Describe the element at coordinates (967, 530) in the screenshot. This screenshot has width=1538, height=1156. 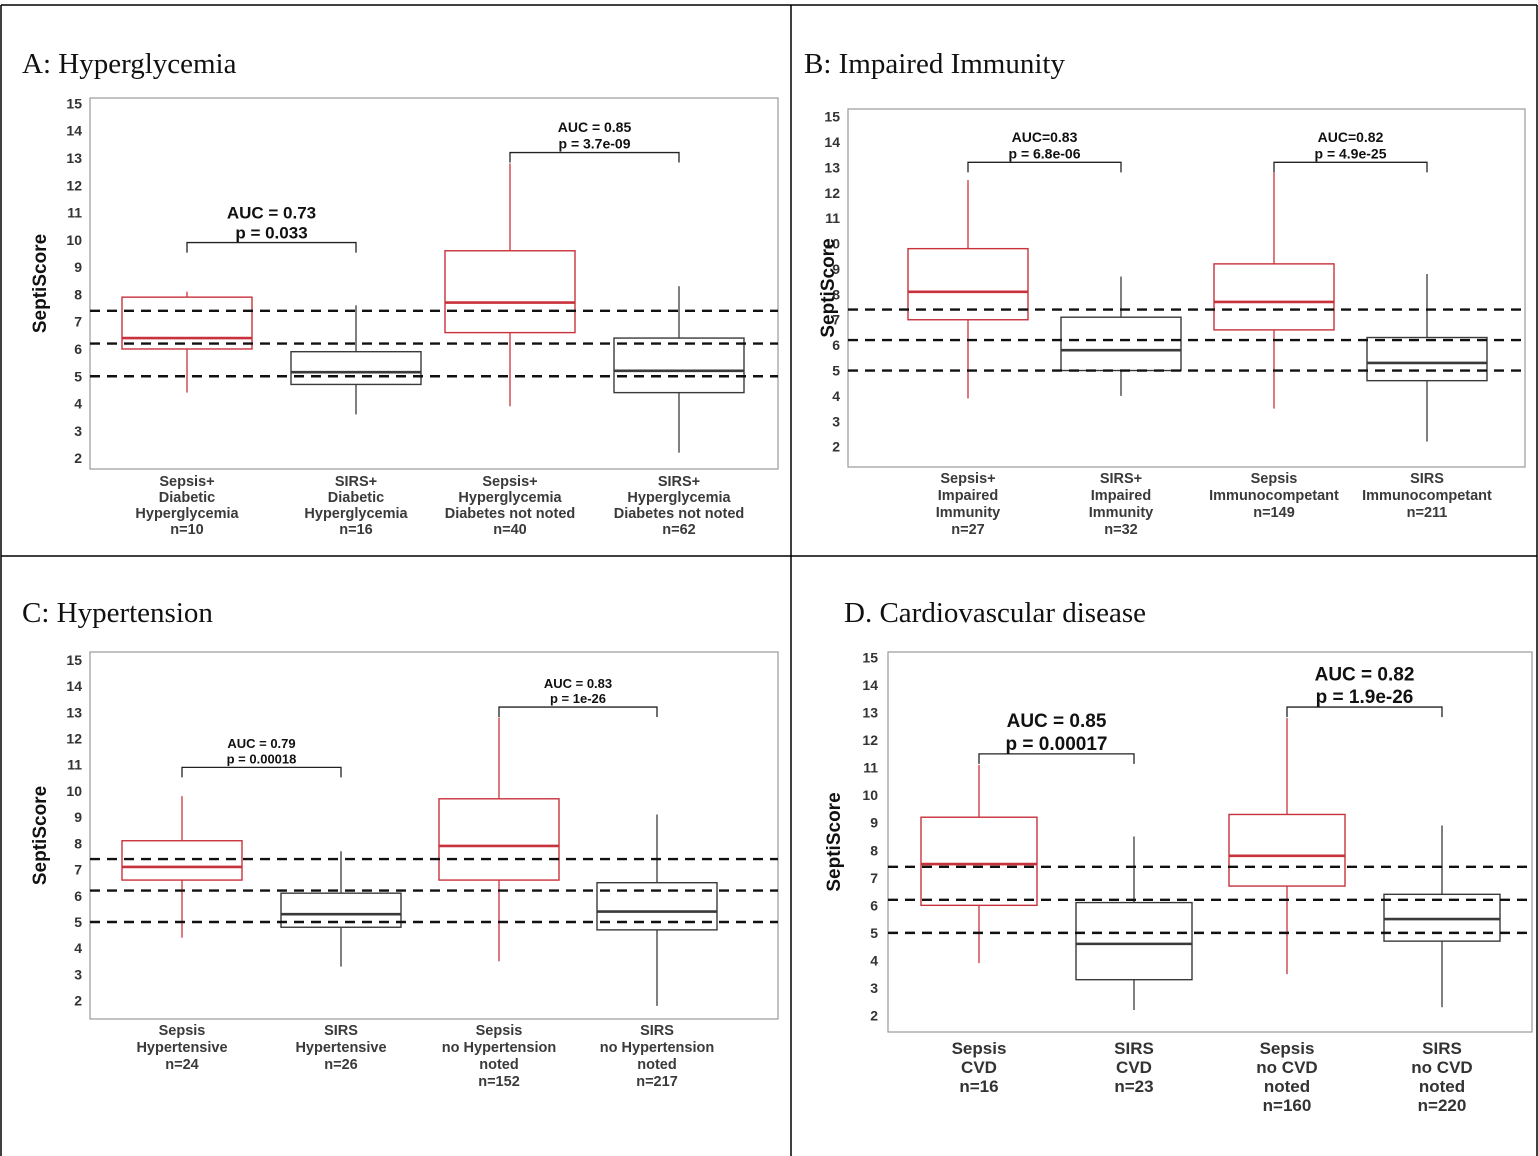
I see `category-label: n=27` at that location.